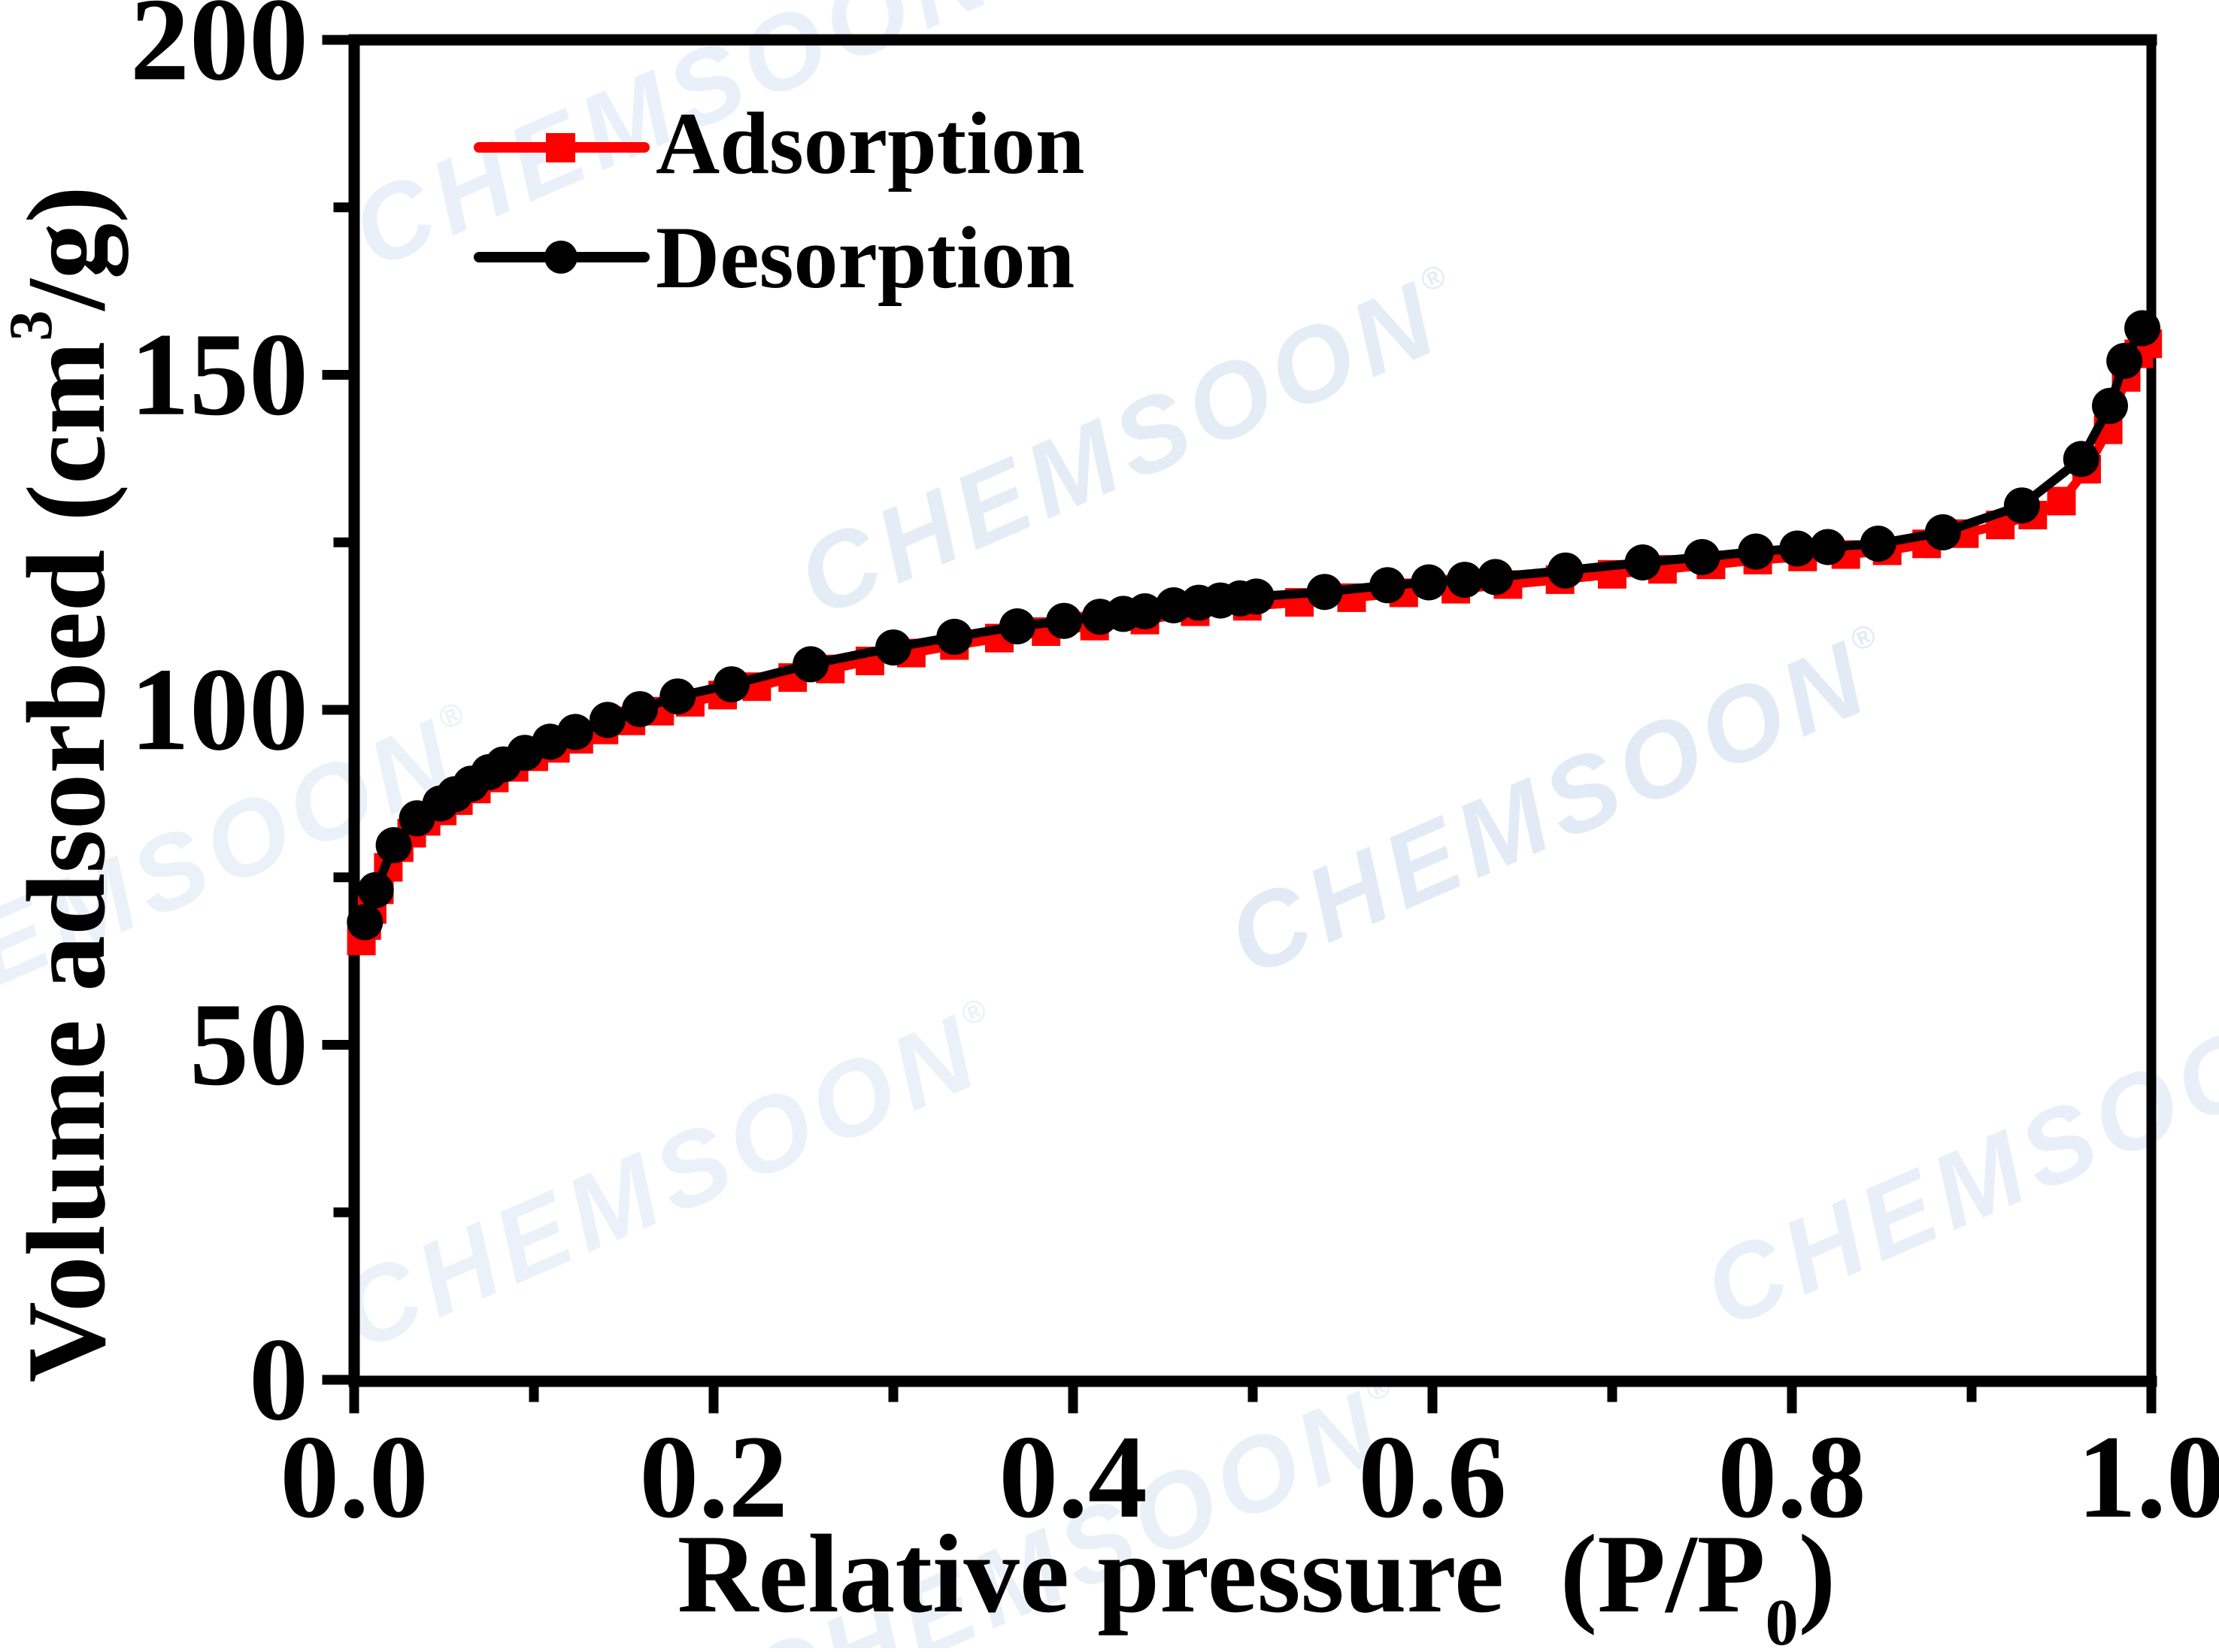  Describe the element at coordinates (1432, 1477) in the screenshot. I see `svg-text: 0.6` at that location.